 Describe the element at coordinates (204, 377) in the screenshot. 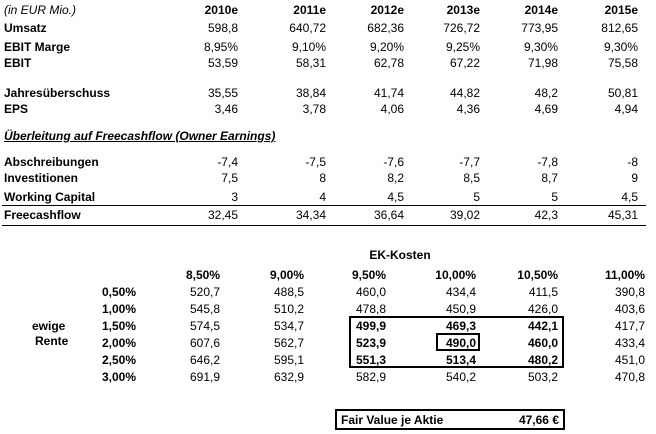

I see `table-cell: 691,9` at that location.